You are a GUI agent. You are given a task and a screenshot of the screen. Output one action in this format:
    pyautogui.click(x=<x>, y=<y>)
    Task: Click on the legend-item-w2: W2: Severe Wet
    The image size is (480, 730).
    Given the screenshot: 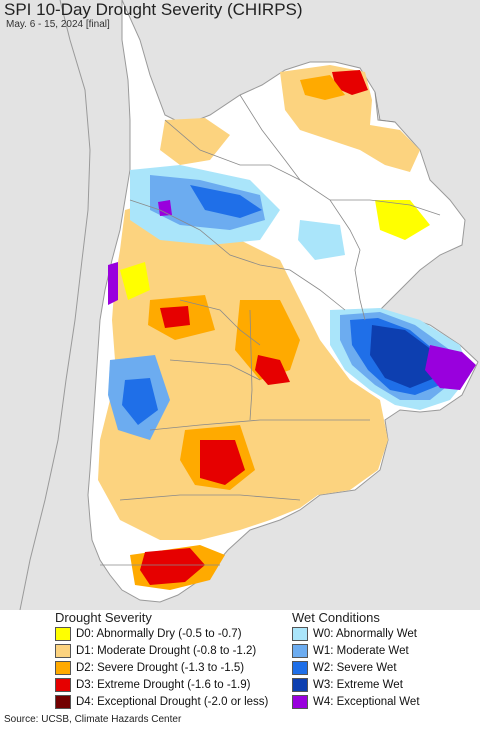 What is the action you would take?
    pyautogui.click(x=344, y=668)
    